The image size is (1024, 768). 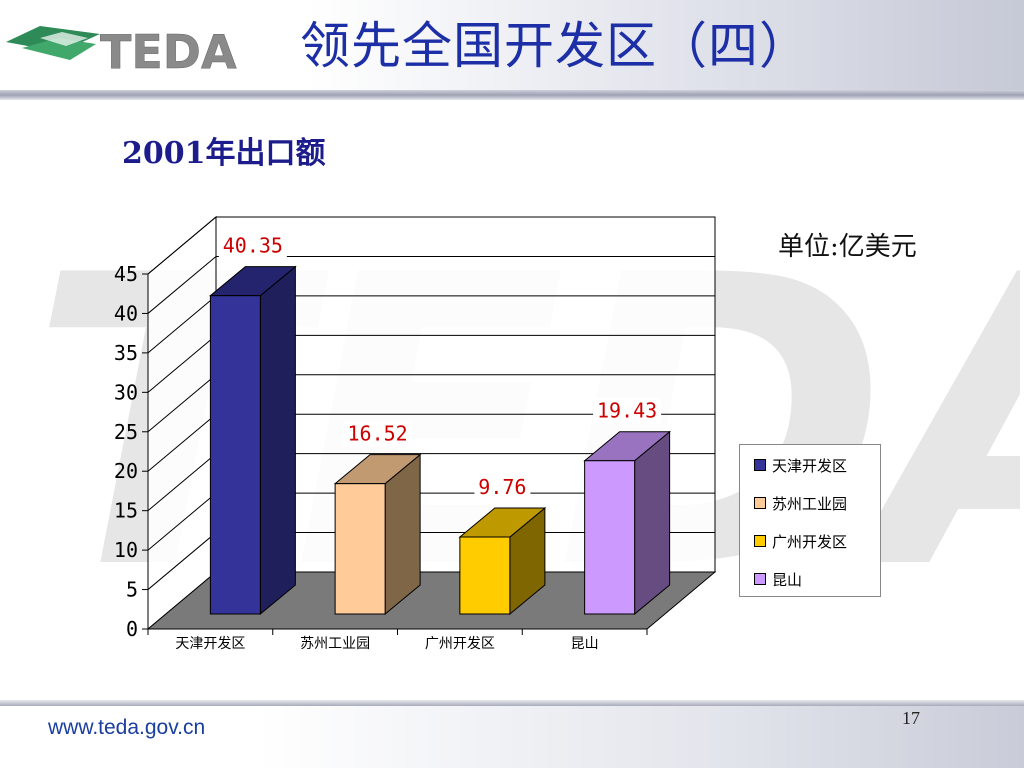 What do you see at coordinates (132, 590) in the screenshot?
I see `y-tick-label: 5` at bounding box center [132, 590].